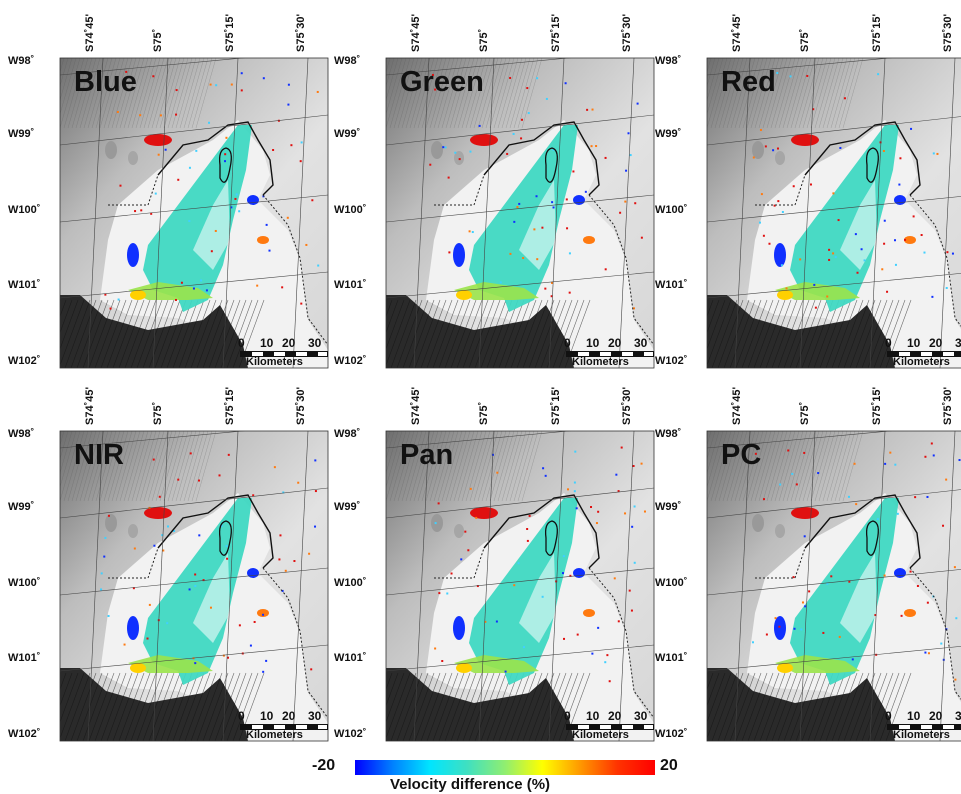 This screenshot has height=794, width=961. Describe the element at coordinates (99, 455) in the screenshot. I see `band-name-label: NIR` at that location.